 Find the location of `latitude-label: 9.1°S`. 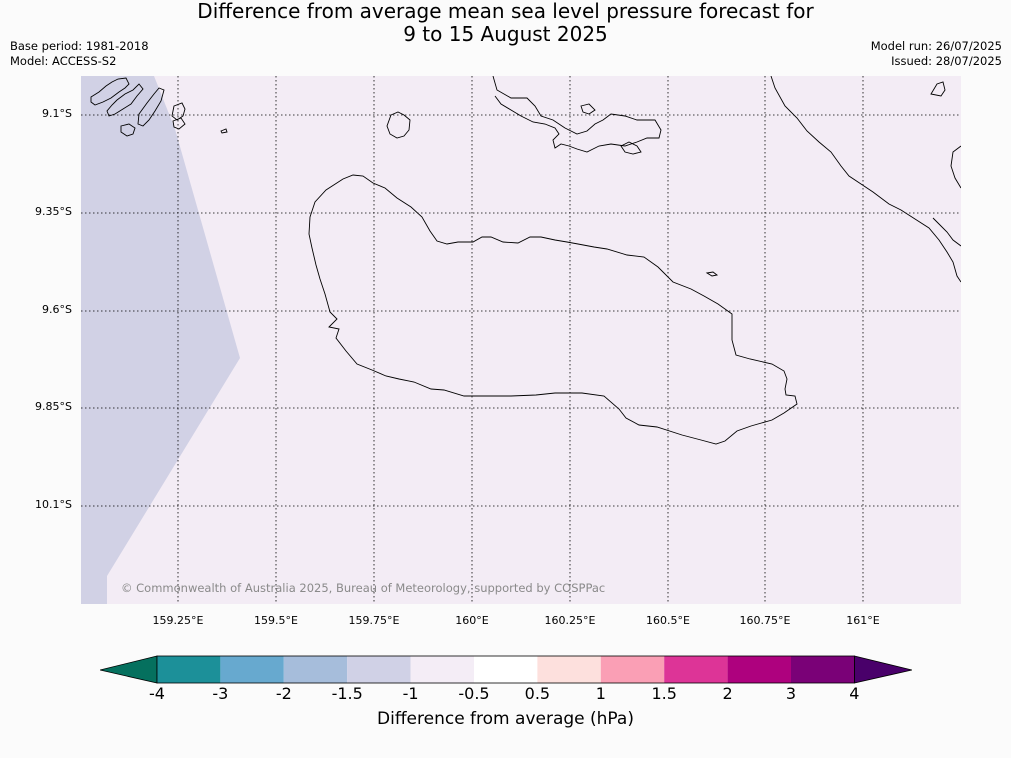

latitude-label: 9.1°S is located at coordinates (57, 113).